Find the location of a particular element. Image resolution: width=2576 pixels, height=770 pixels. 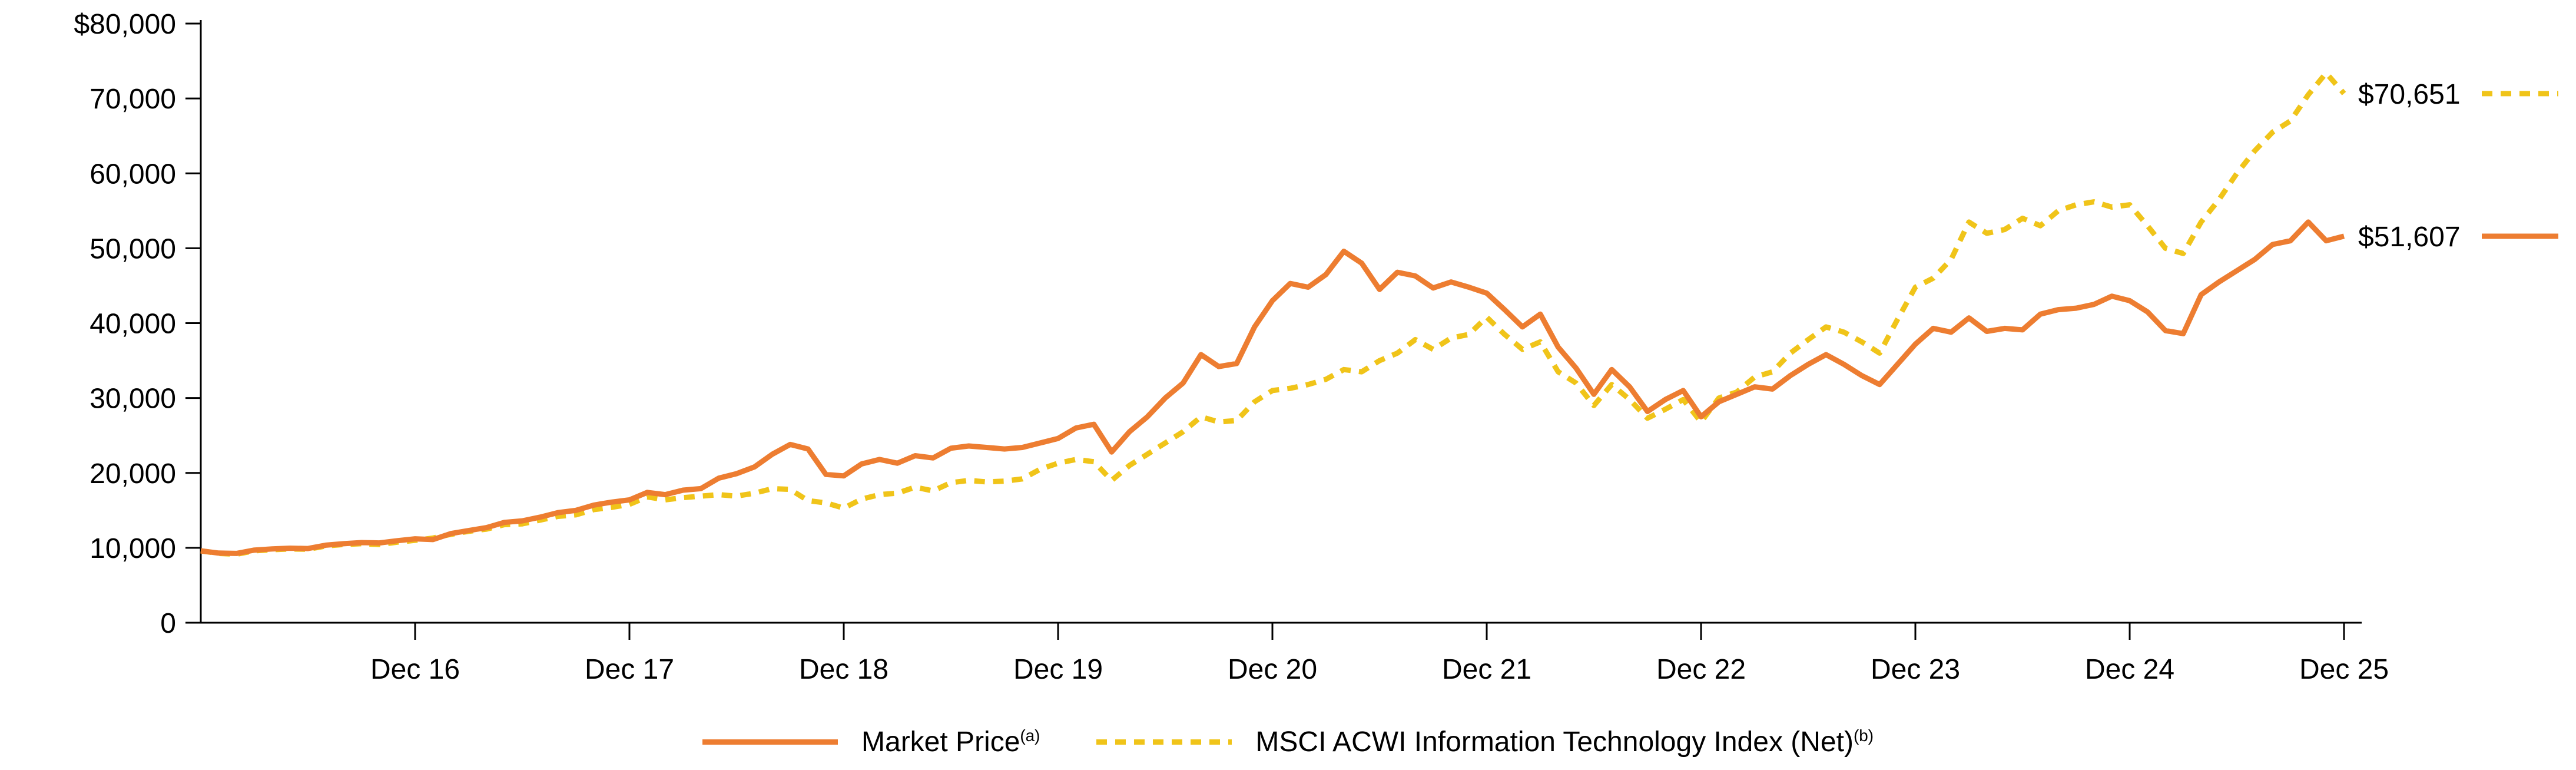

x-axis-tick-label: Dec 25 is located at coordinates (2344, 669).